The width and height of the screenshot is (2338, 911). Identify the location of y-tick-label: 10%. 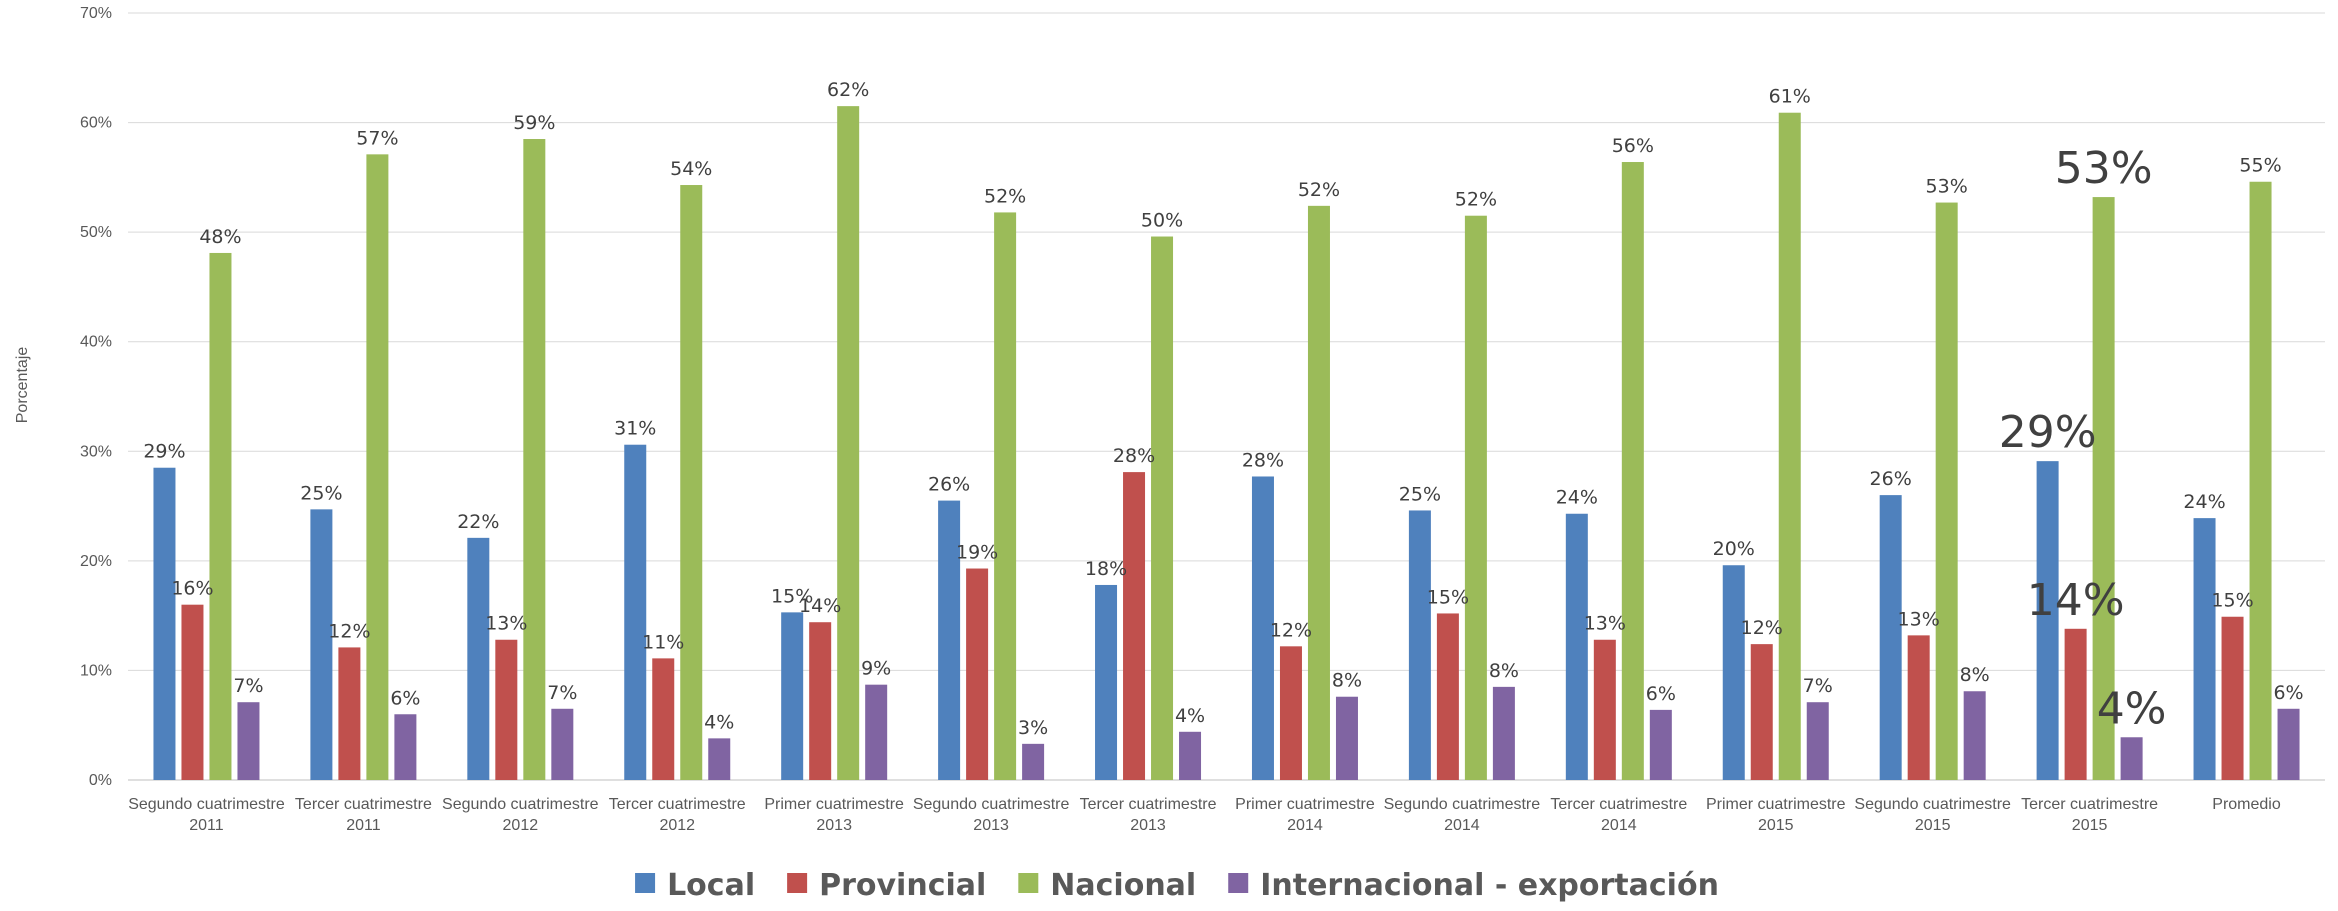
(96, 670).